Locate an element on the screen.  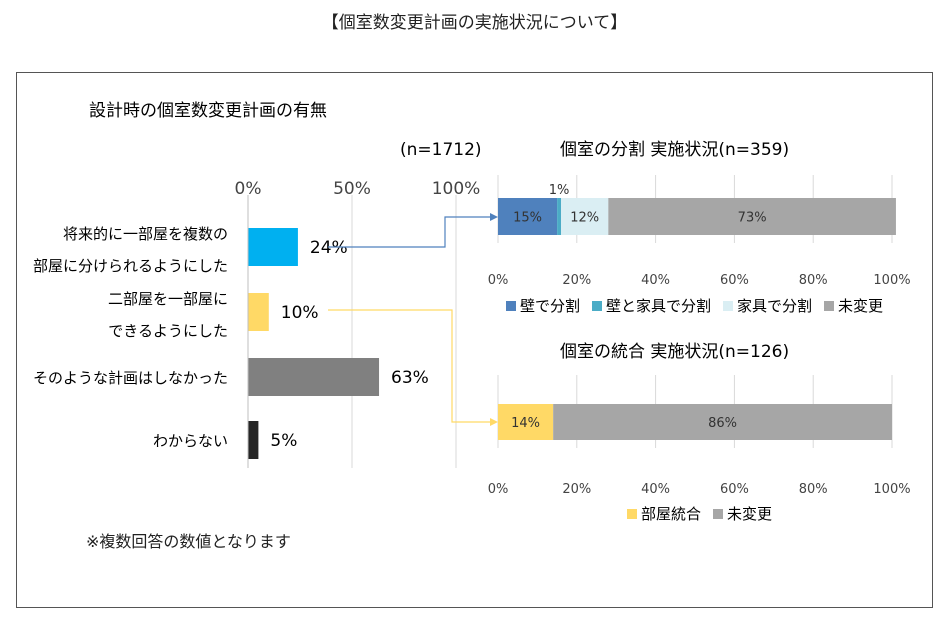
split-chart-segment-label: 1% is located at coordinates (559, 190).